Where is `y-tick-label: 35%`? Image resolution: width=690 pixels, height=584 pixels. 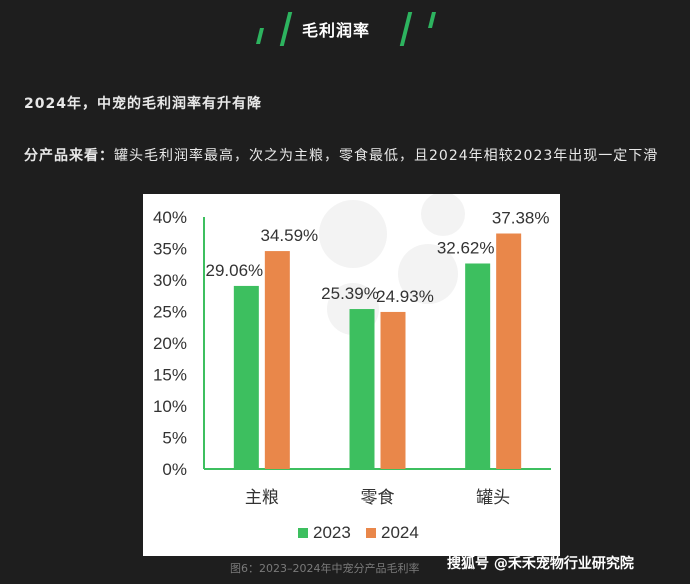
y-tick-label: 35% is located at coordinates (170, 249).